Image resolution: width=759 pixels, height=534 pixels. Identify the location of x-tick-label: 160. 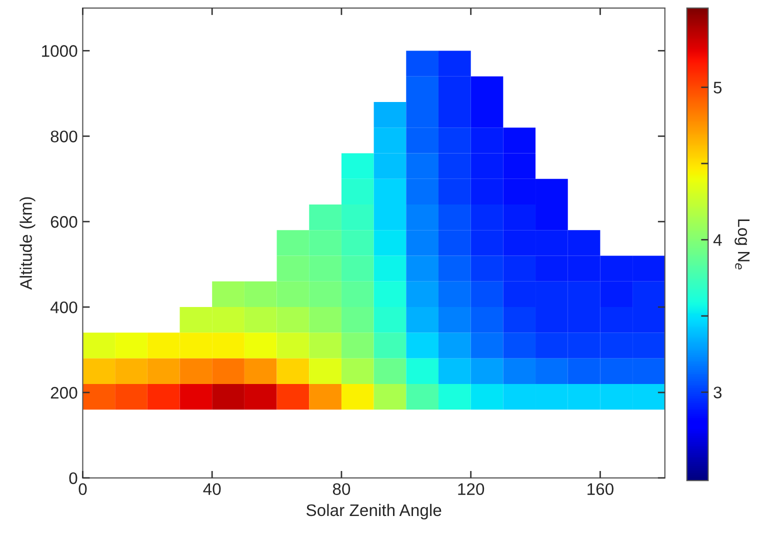
(601, 489).